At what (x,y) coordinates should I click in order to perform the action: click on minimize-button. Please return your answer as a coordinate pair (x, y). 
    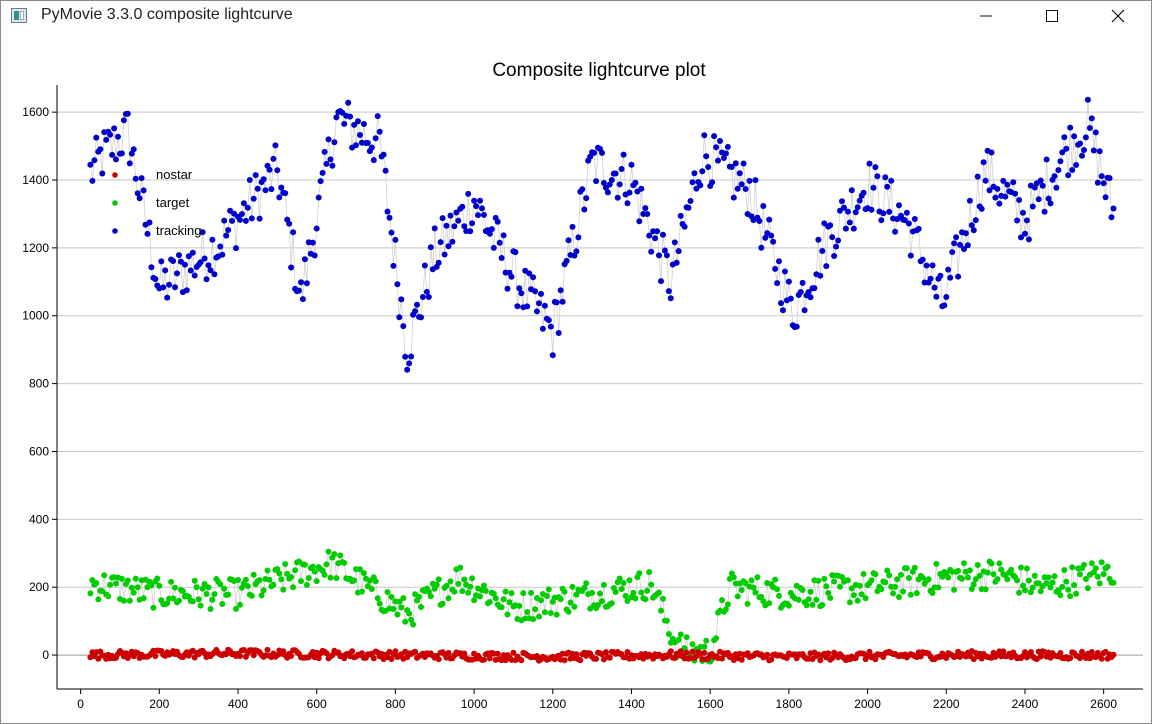
    Looking at the image, I should click on (986, 16).